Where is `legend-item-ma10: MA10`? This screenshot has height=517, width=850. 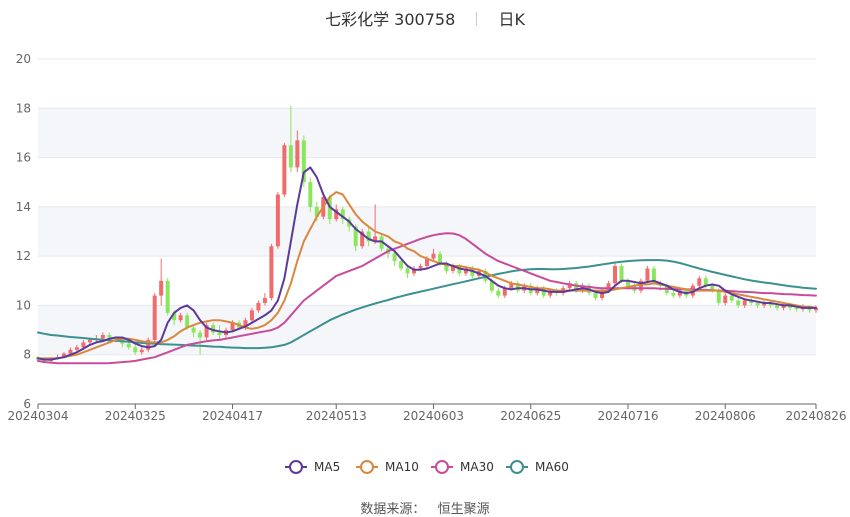
legend-item-ma10: MA10 is located at coordinates (387, 467).